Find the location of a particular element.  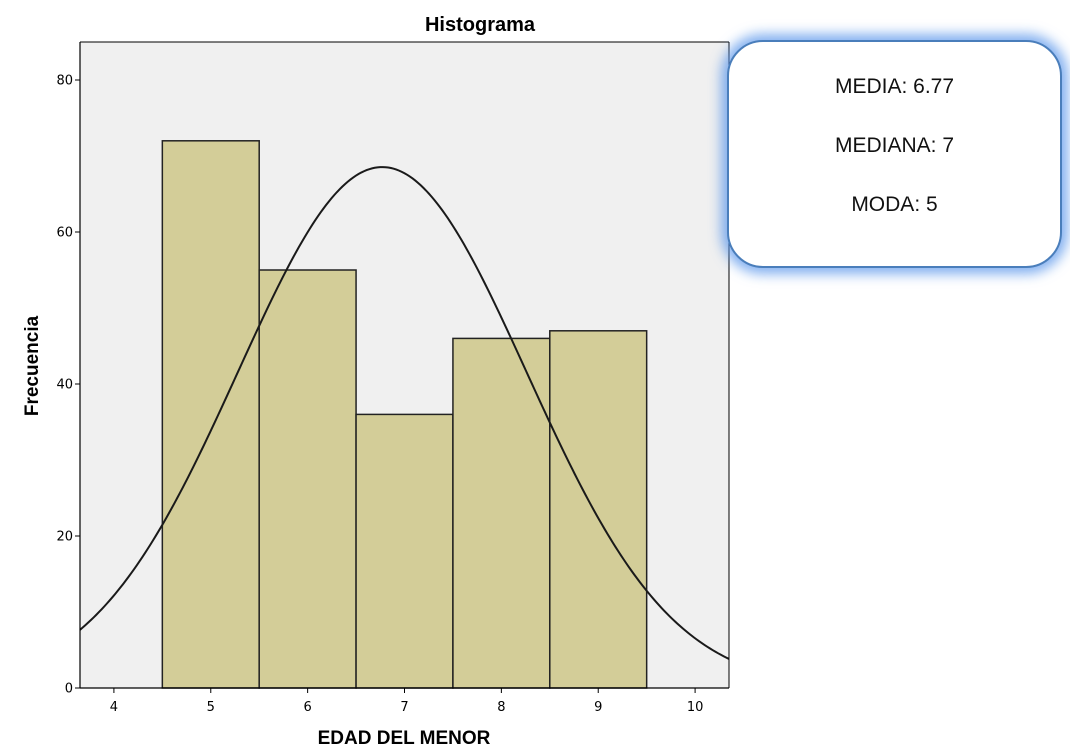

x-axis-label: EDAD DEL MENOR is located at coordinates (404, 738).